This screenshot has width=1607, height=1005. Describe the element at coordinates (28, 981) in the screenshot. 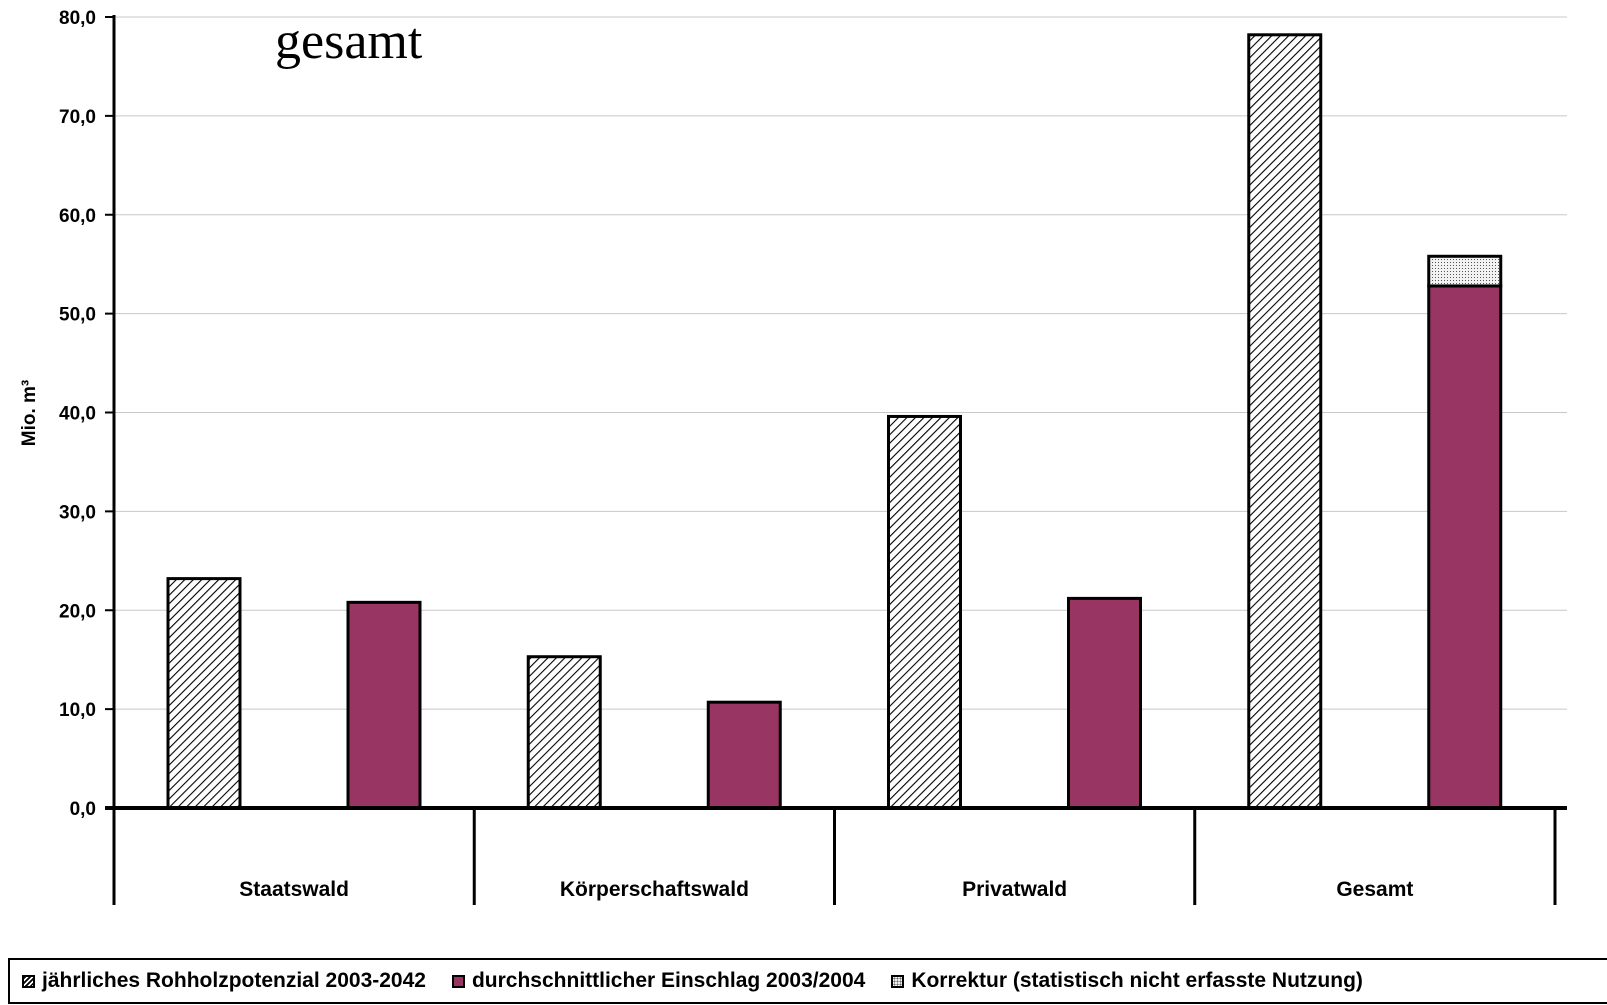

I see `hatch-swatch-icon` at that location.